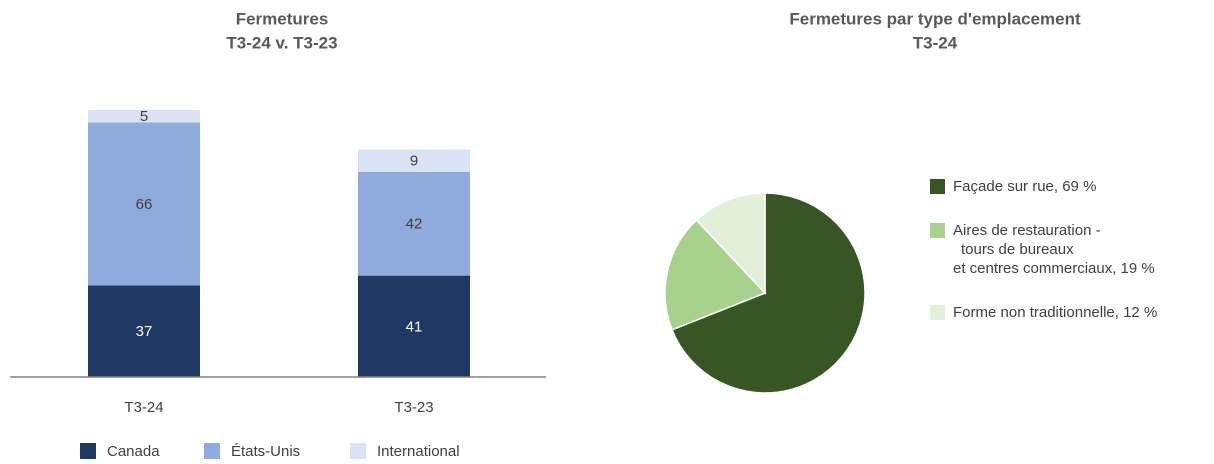  What do you see at coordinates (143, 407) in the screenshot?
I see `x-tick-label: T3-24` at bounding box center [143, 407].